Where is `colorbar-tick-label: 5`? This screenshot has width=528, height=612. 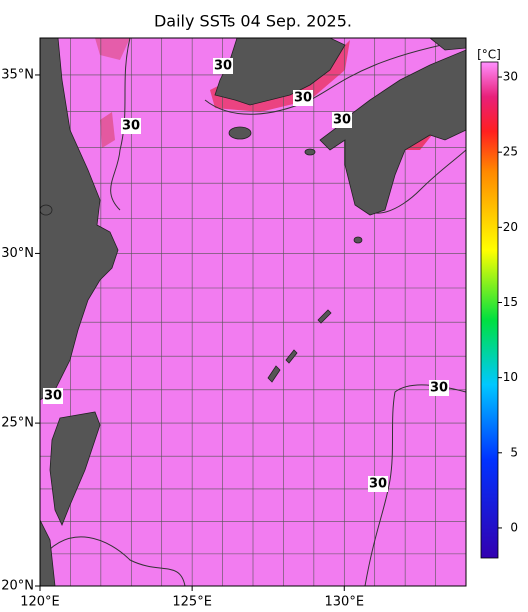
colorbar-tick-label: 5 is located at coordinates (514, 452).